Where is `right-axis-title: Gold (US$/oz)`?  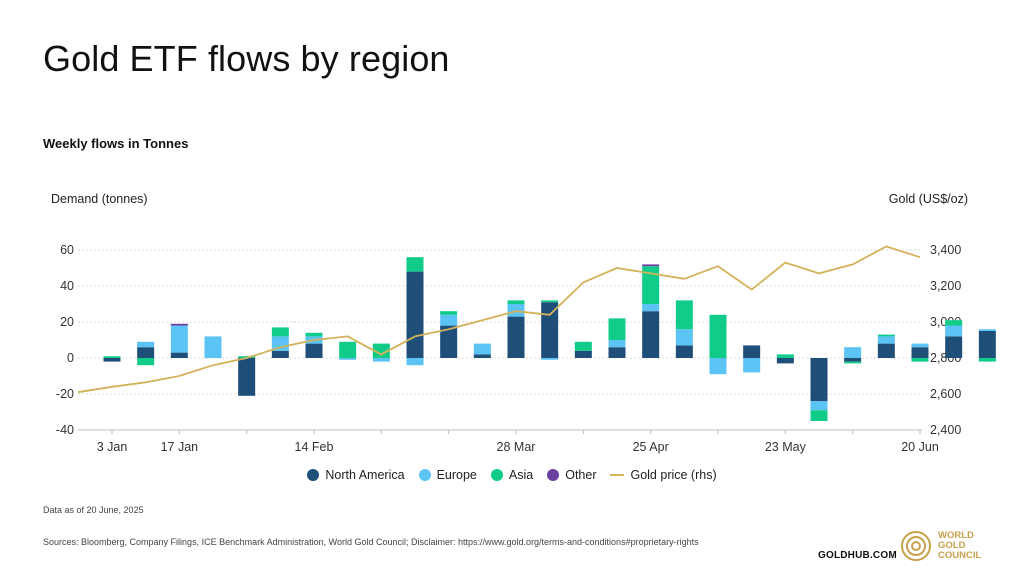
right-axis-title: Gold (US$/oz) is located at coordinates (928, 199).